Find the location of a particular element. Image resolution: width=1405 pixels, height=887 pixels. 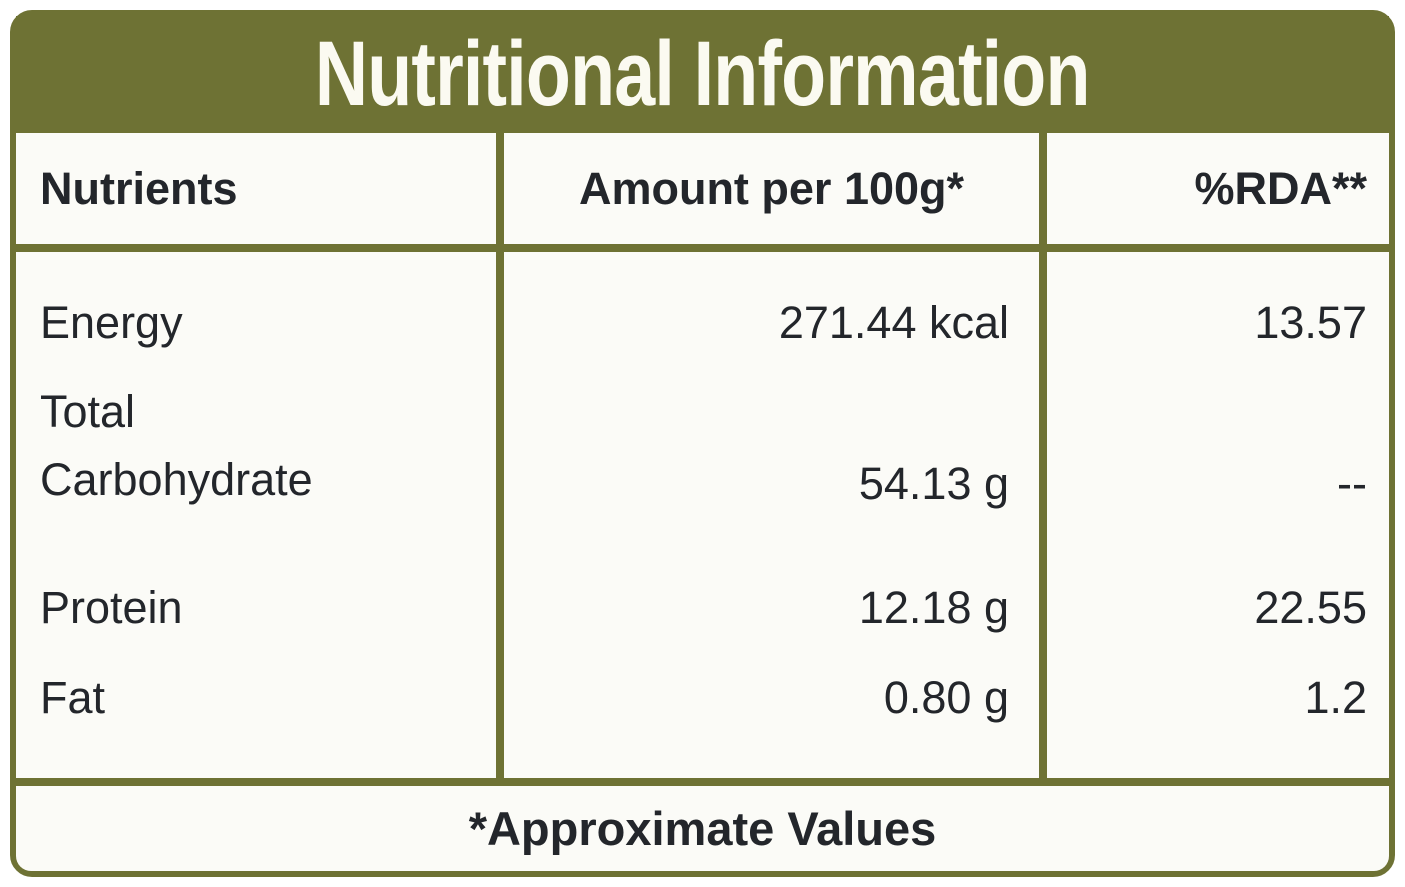

amount-fat: 0.80 g is located at coordinates (946, 697).